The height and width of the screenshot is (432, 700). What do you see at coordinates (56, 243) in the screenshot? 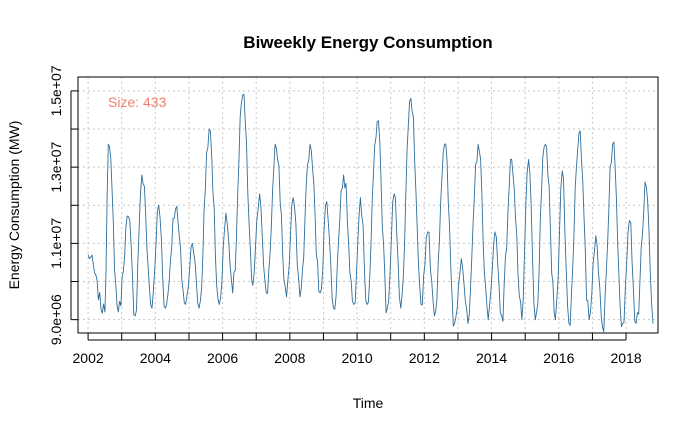
I see `y-tick-label: 1.1e+07` at bounding box center [56, 243].